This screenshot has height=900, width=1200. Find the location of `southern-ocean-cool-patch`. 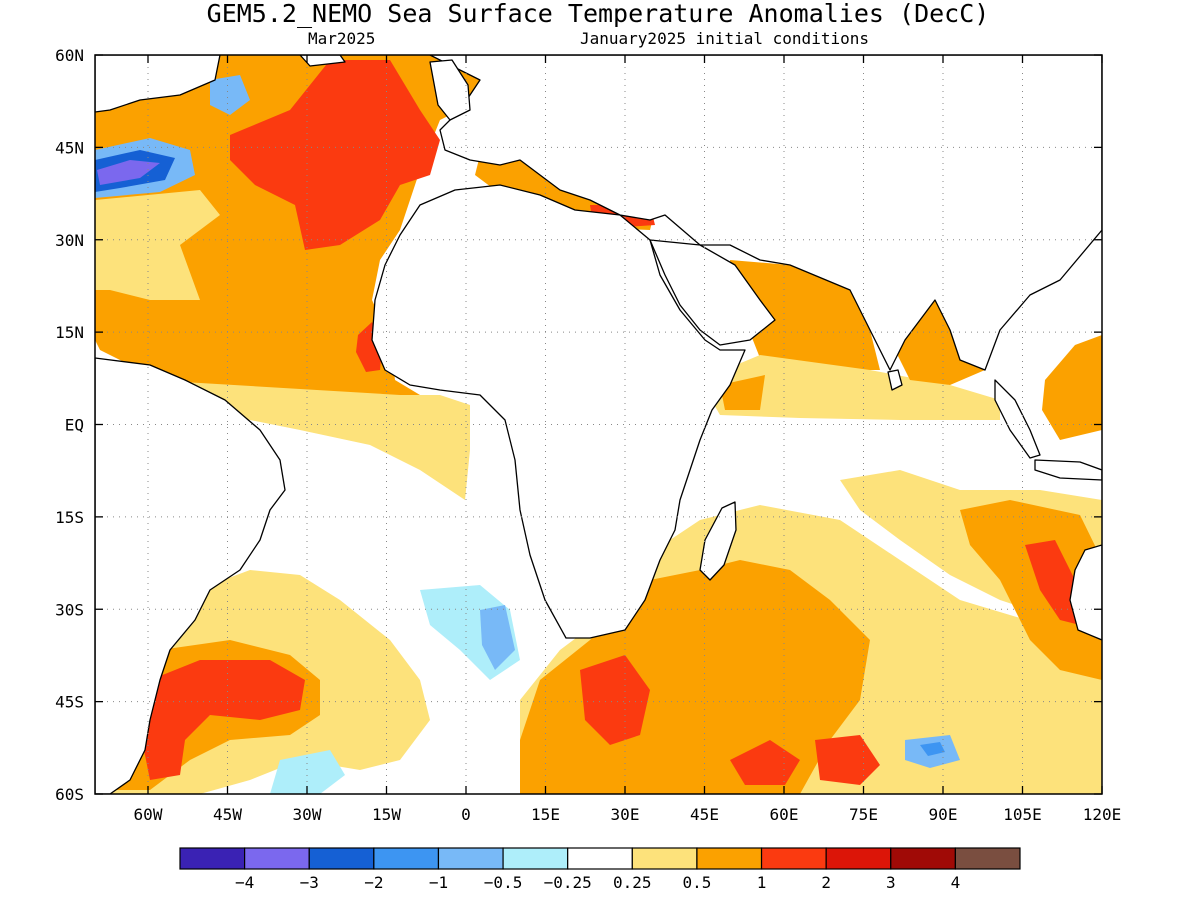

southern-ocean-cool-patch is located at coordinates (307, 772).